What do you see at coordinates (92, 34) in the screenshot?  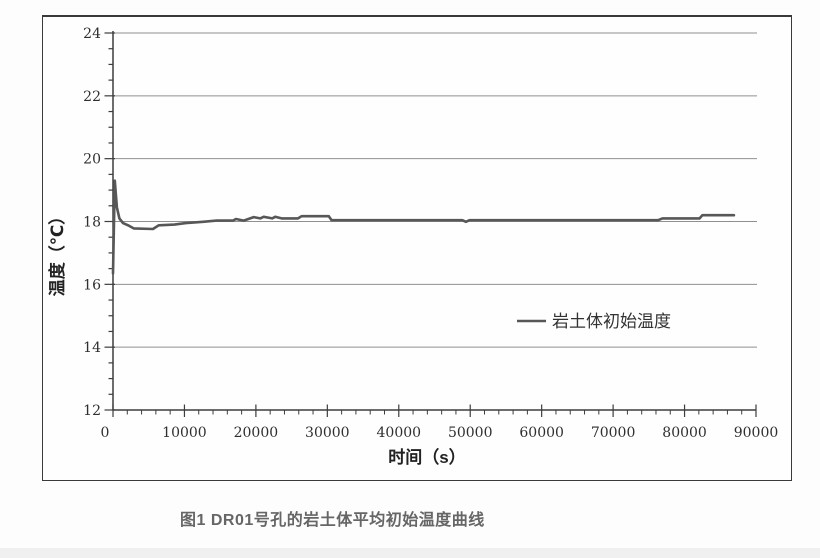 I see `y-tick-label: 24` at bounding box center [92, 34].